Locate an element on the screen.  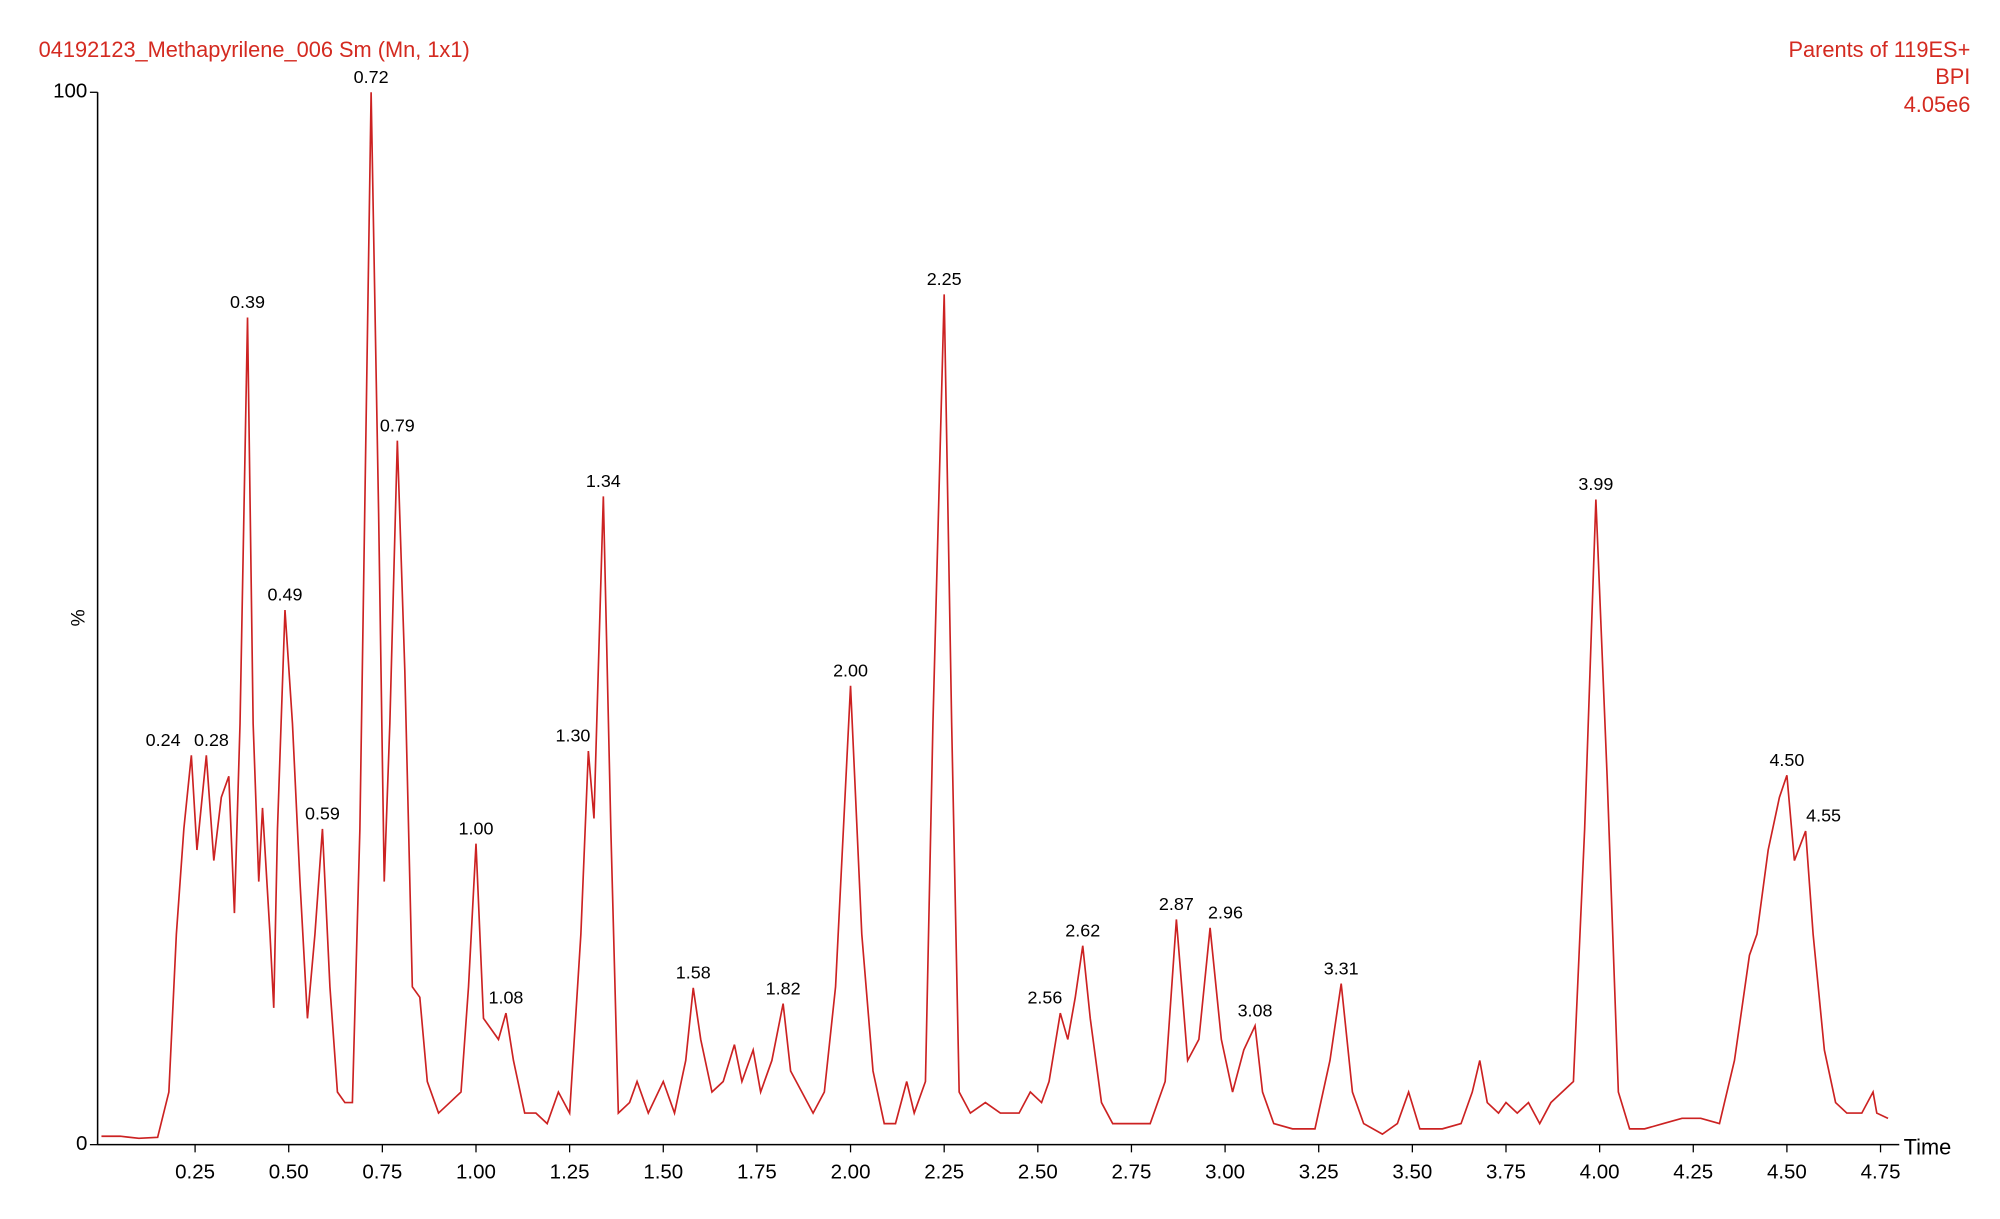
x-tick-label: 3.75 is located at coordinates (1506, 1171).